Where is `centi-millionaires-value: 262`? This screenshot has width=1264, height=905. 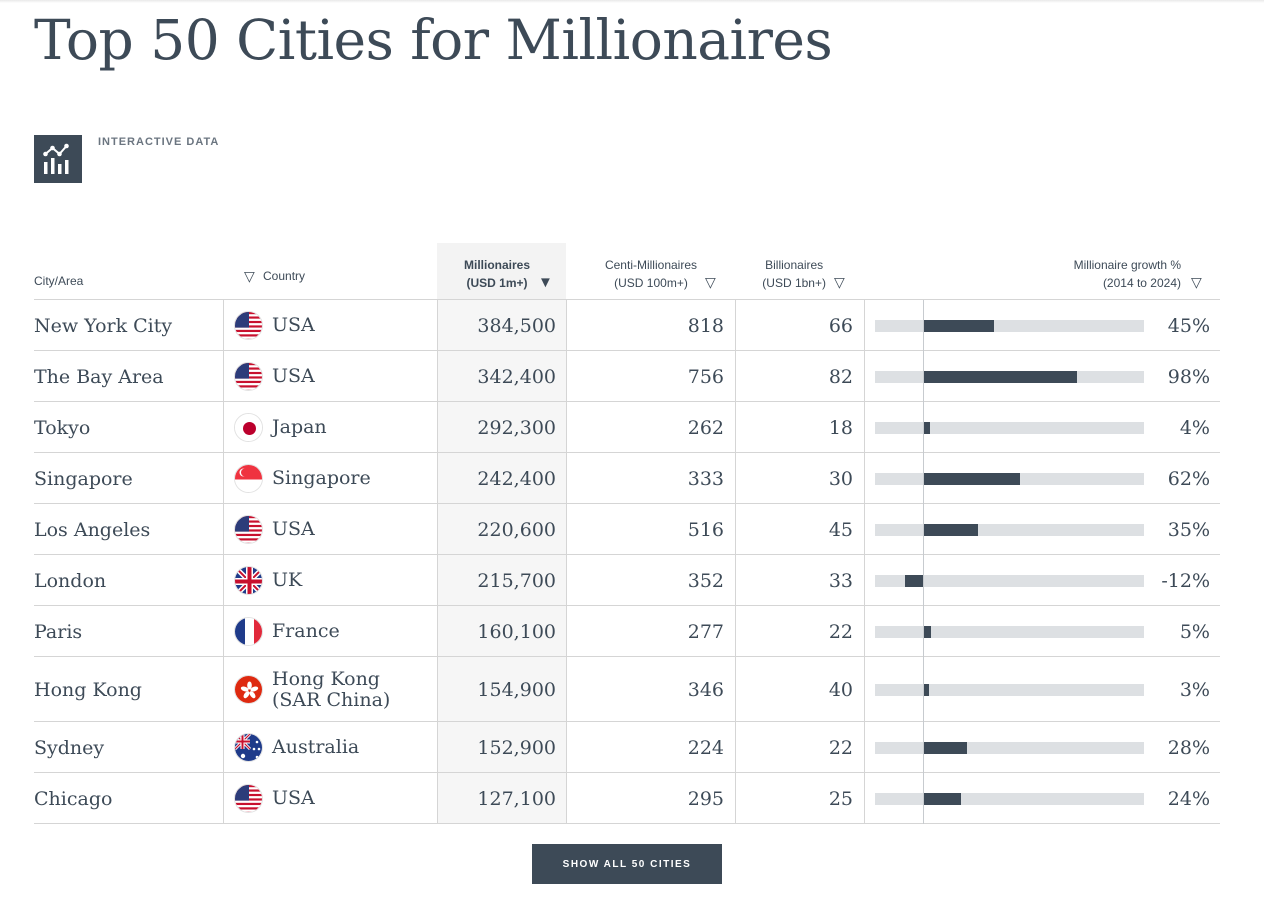
centi-millionaires-value: 262 is located at coordinates (705, 427).